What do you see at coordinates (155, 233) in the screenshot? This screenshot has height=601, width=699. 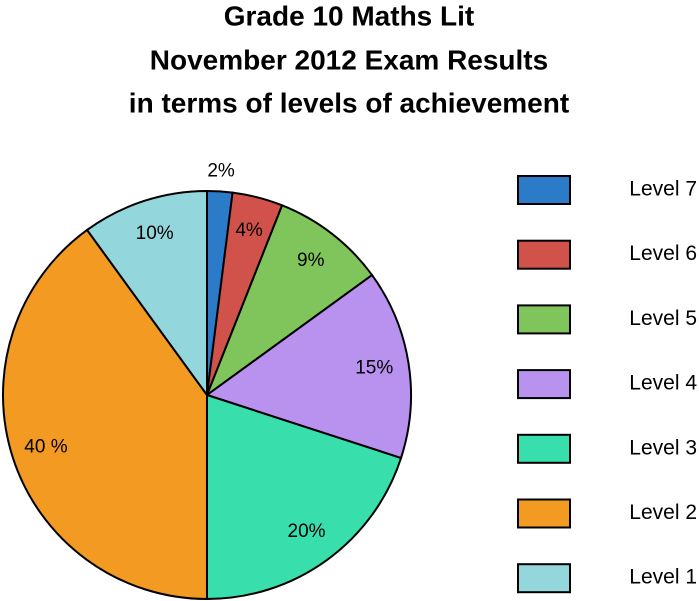 I see `data-label: 10%` at bounding box center [155, 233].